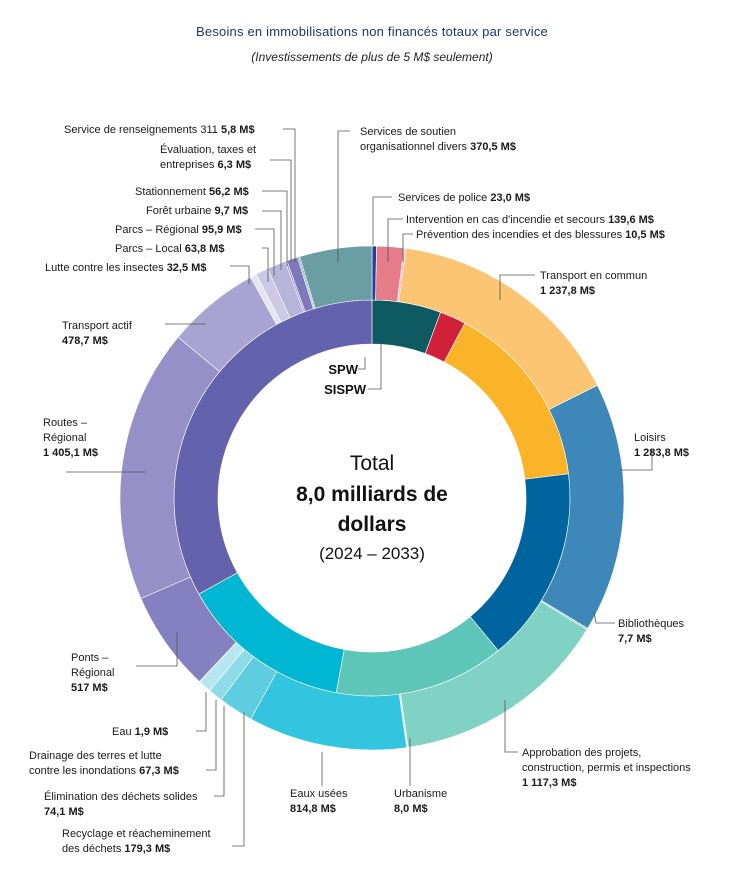  What do you see at coordinates (90, 658) in the screenshot?
I see `label-line: Ponts –` at bounding box center [90, 658].